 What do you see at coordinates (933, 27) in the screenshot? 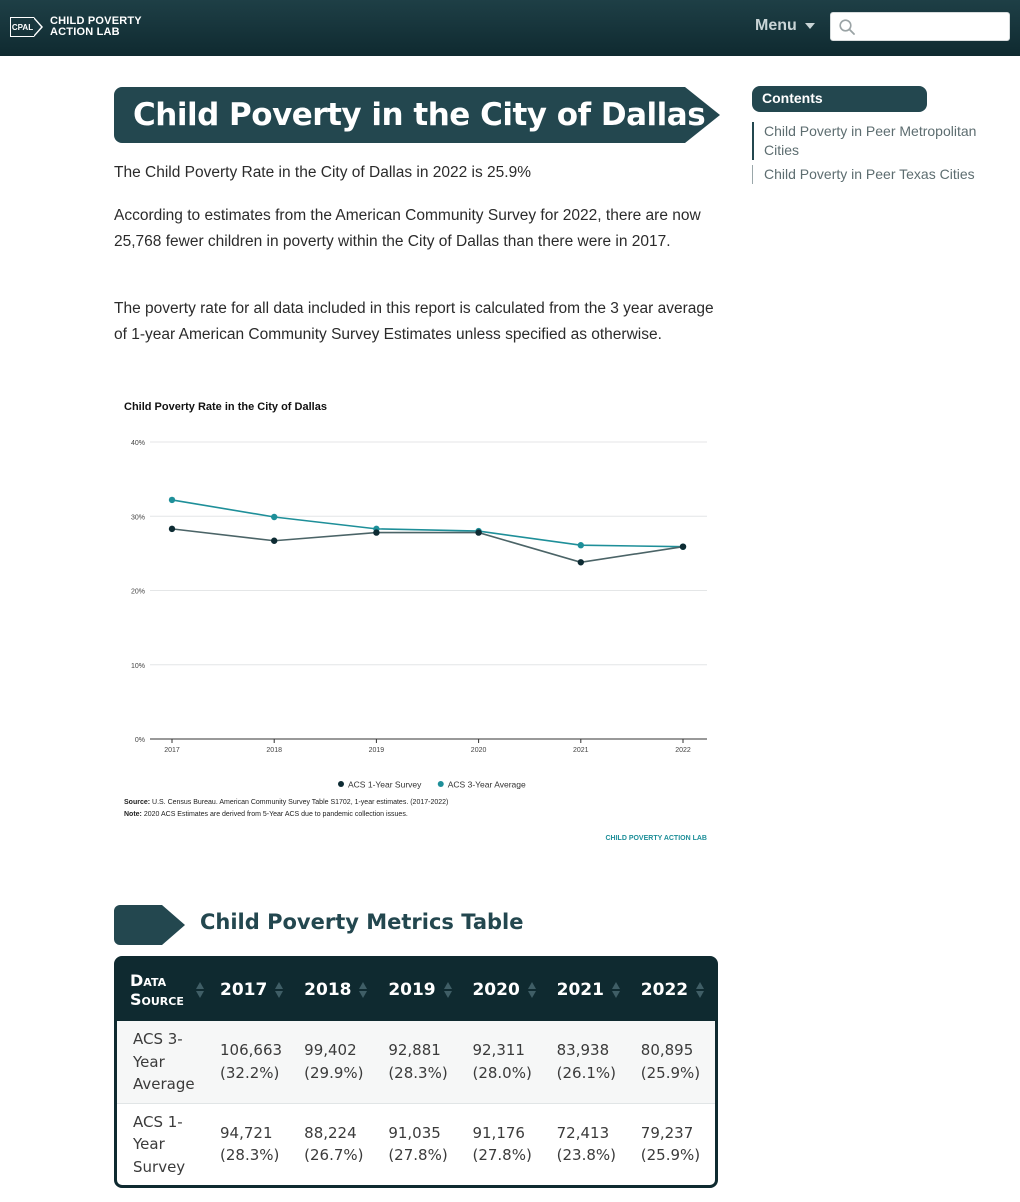
I see `search-input` at bounding box center [933, 27].